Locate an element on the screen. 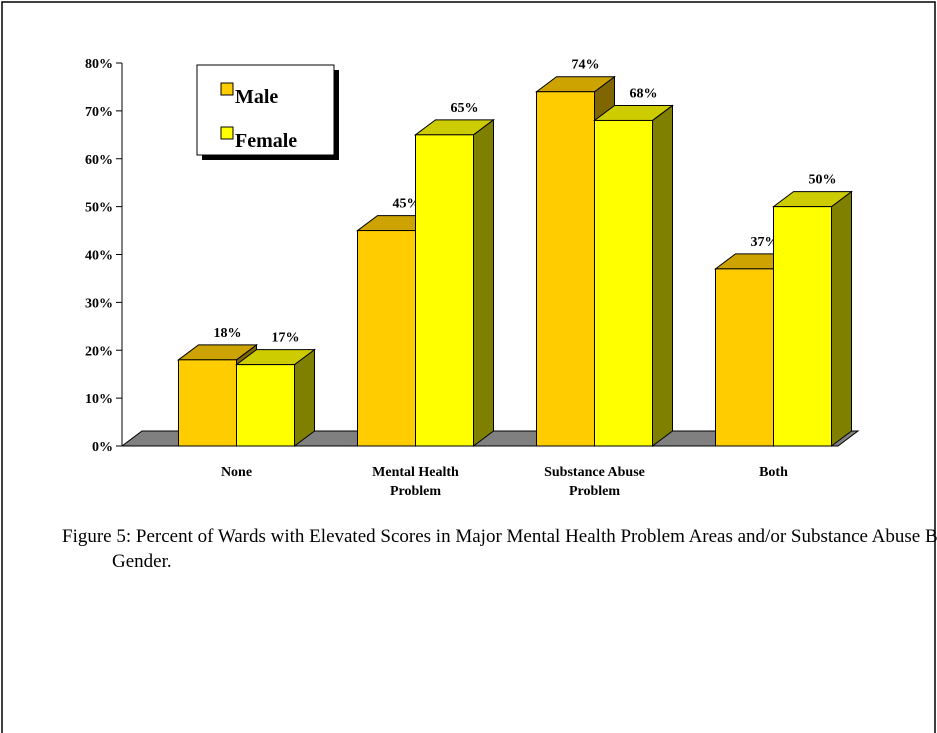  value-label: 37% is located at coordinates (765, 242).